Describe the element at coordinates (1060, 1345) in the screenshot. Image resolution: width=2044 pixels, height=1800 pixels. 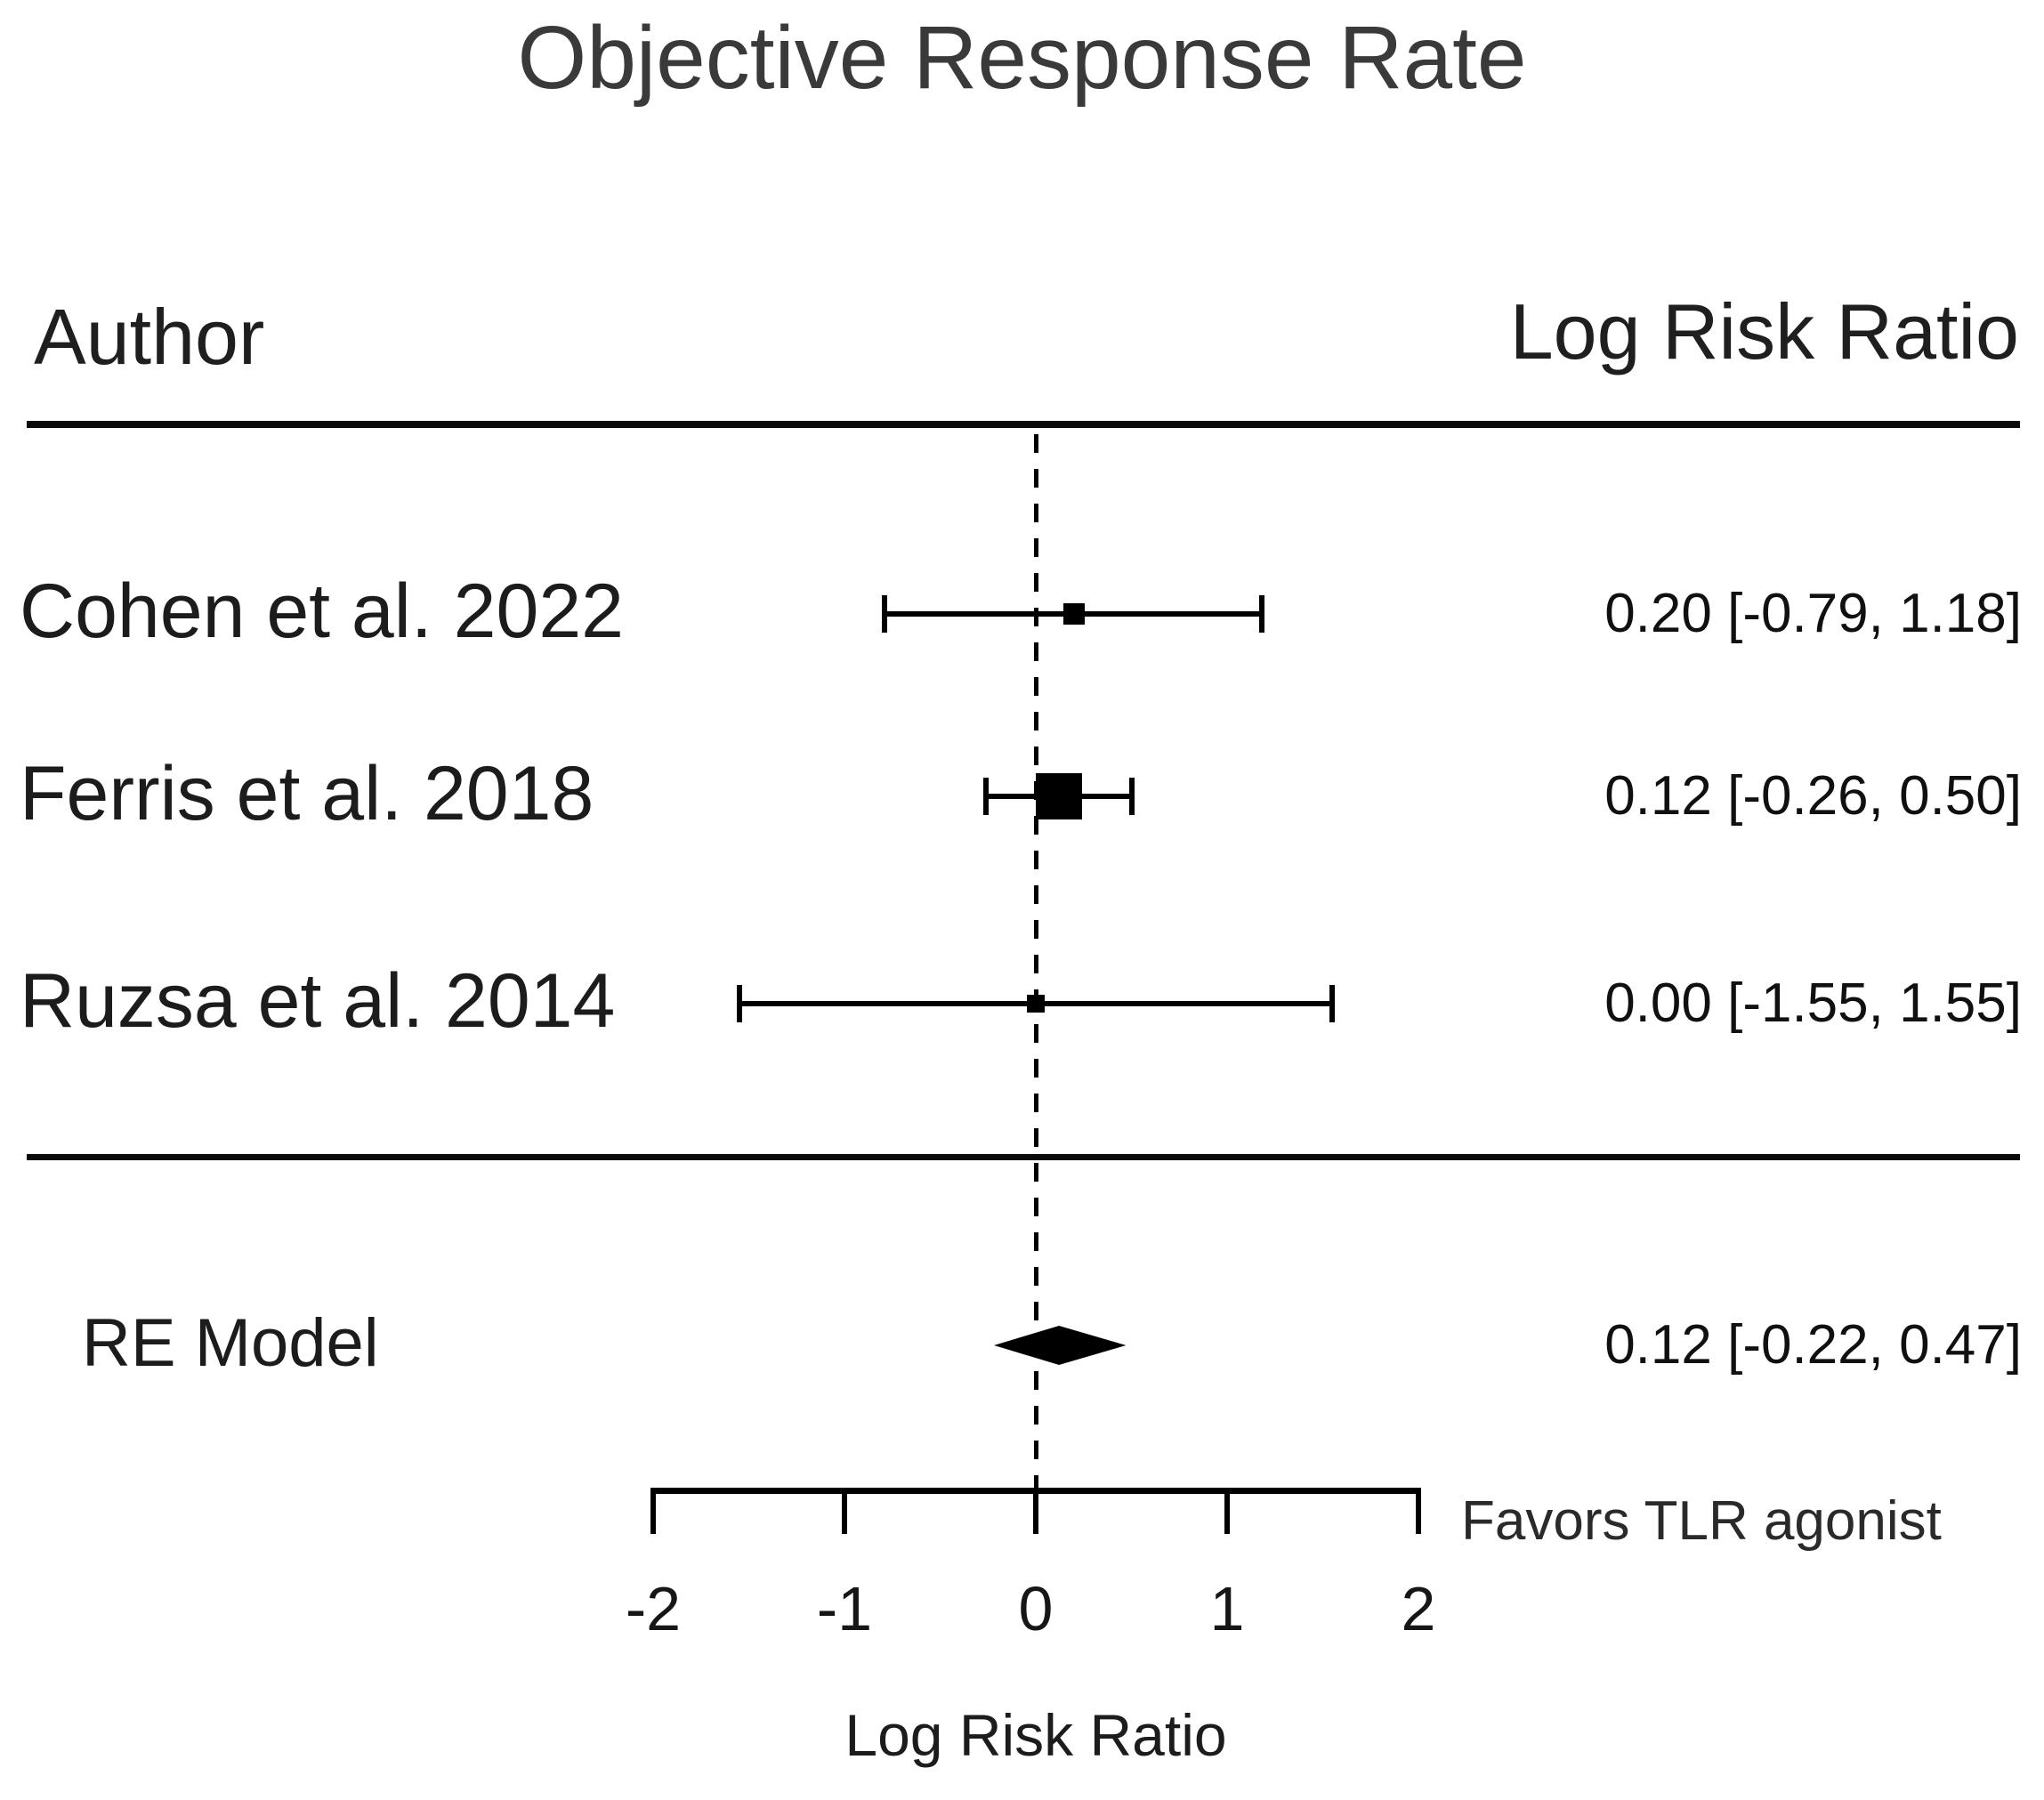
I see `summary-diamond` at that location.